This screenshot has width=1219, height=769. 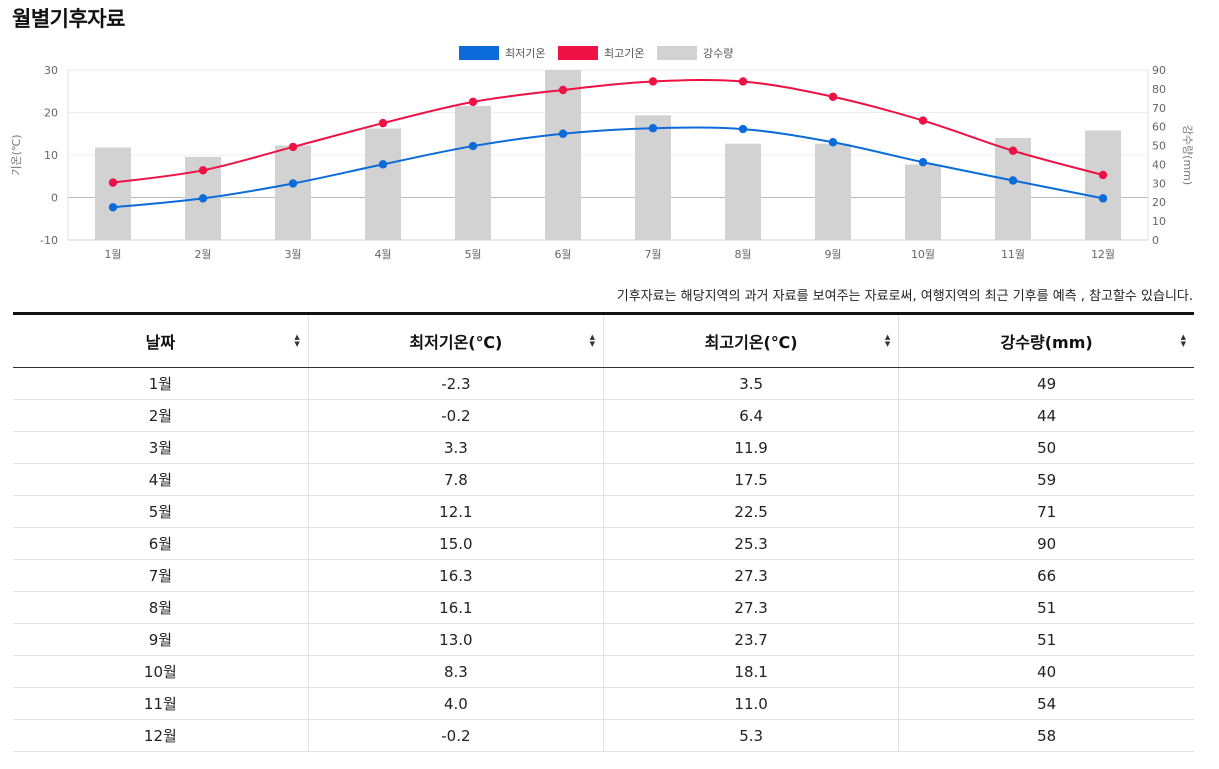 I want to click on y-right-tick-label: 10, so click(x=1159, y=221).